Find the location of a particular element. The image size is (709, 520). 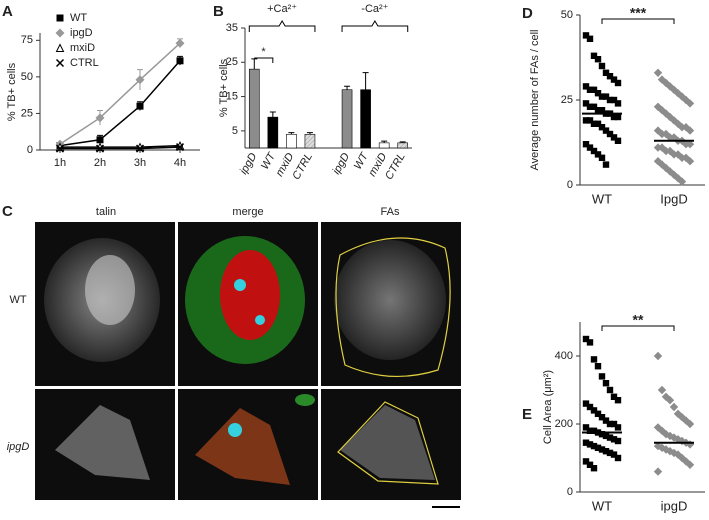

y-tick-label: 50 is located at coordinates (567, 15).